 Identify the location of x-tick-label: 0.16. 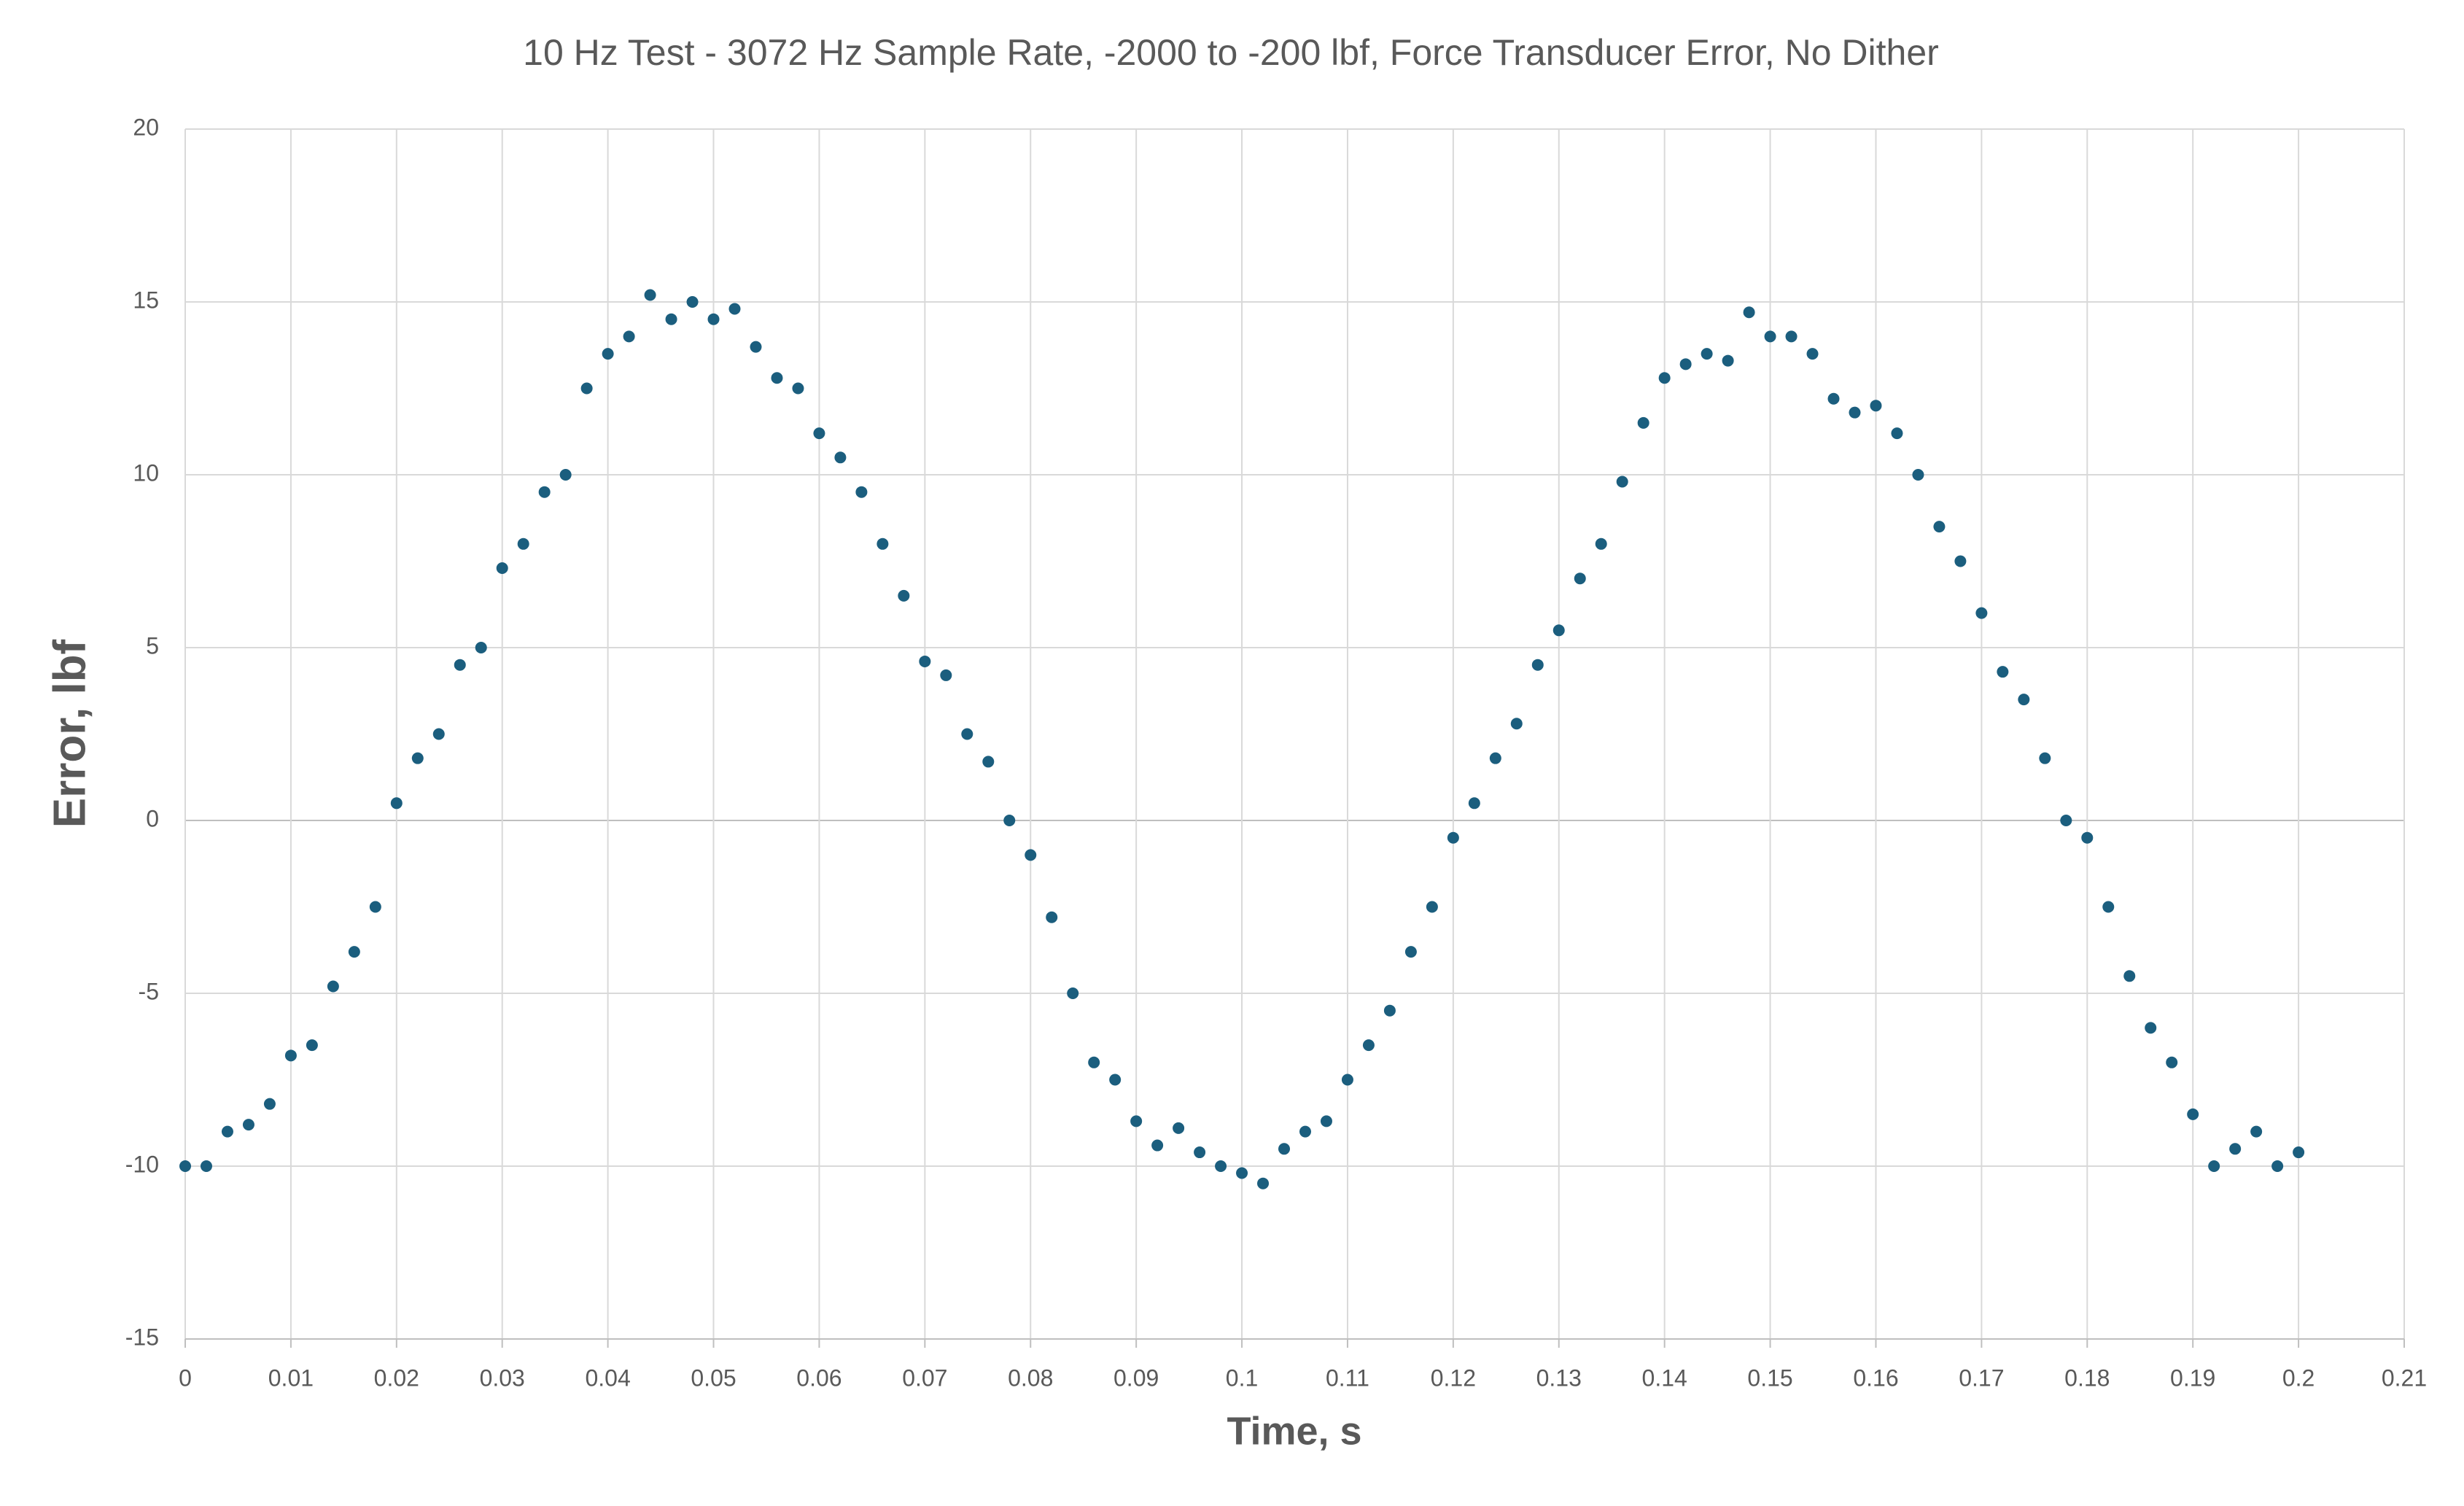
(1875, 1378).